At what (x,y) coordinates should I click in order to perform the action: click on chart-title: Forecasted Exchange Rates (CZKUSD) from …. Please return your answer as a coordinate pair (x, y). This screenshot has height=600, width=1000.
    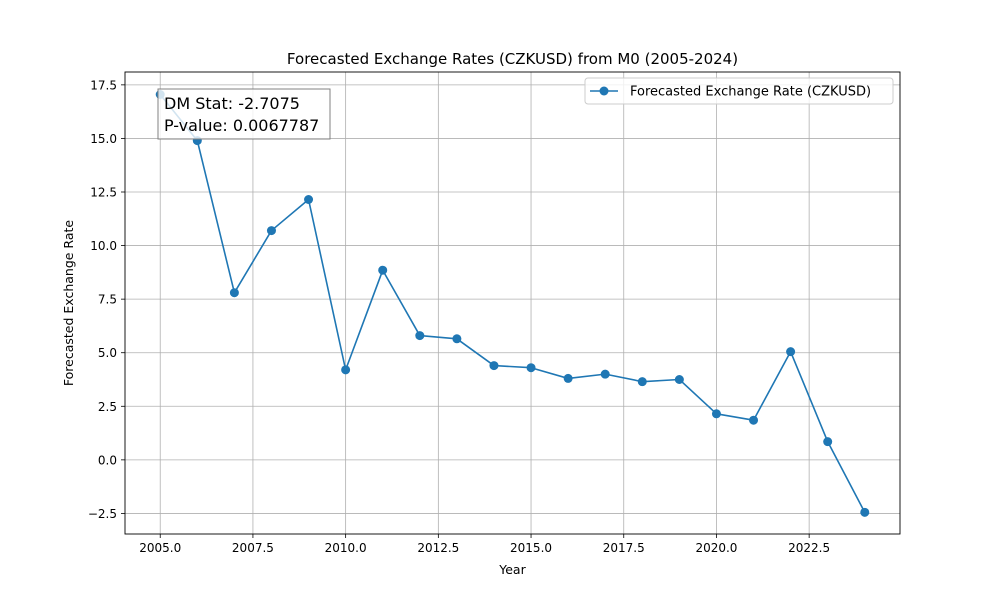
    Looking at the image, I should click on (512, 59).